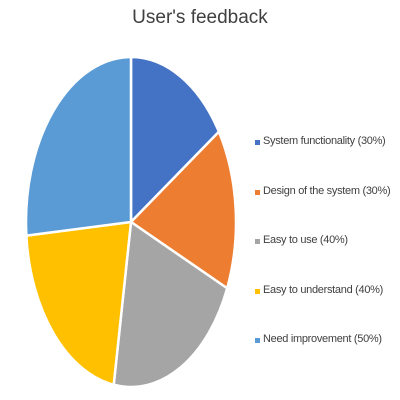 The width and height of the screenshot is (400, 400). I want to click on legend-label: Design of the system (30%), so click(327, 190).